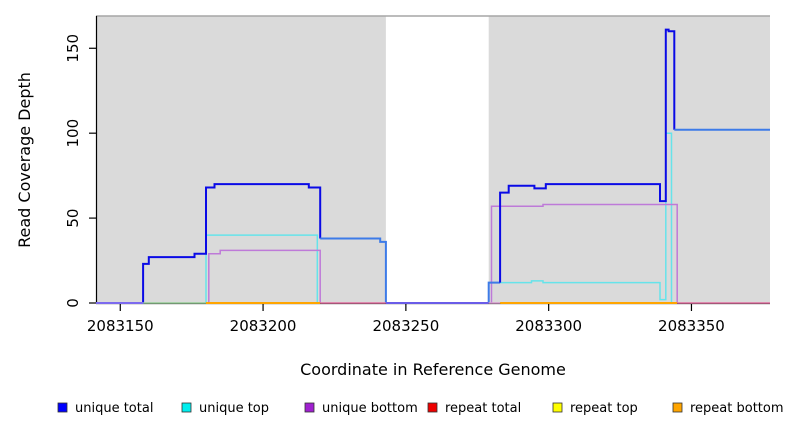 The image size is (792, 432). I want to click on series-unique-total-right, so click(587, 155).